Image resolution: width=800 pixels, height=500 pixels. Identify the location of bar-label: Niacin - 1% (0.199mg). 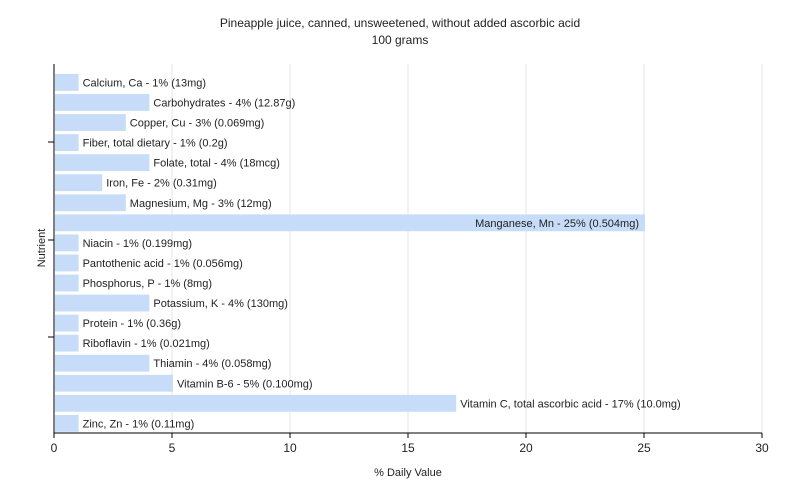
(137, 244).